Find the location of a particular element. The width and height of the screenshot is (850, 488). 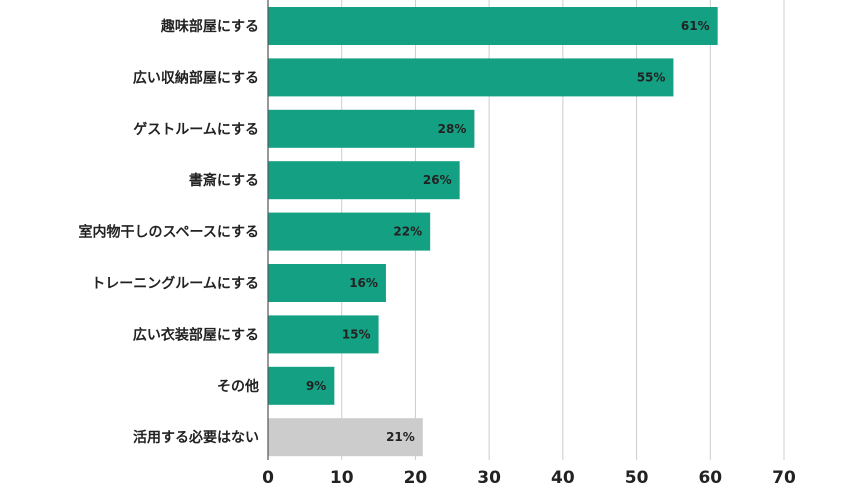

data-label-5: 16% is located at coordinates (363, 283).